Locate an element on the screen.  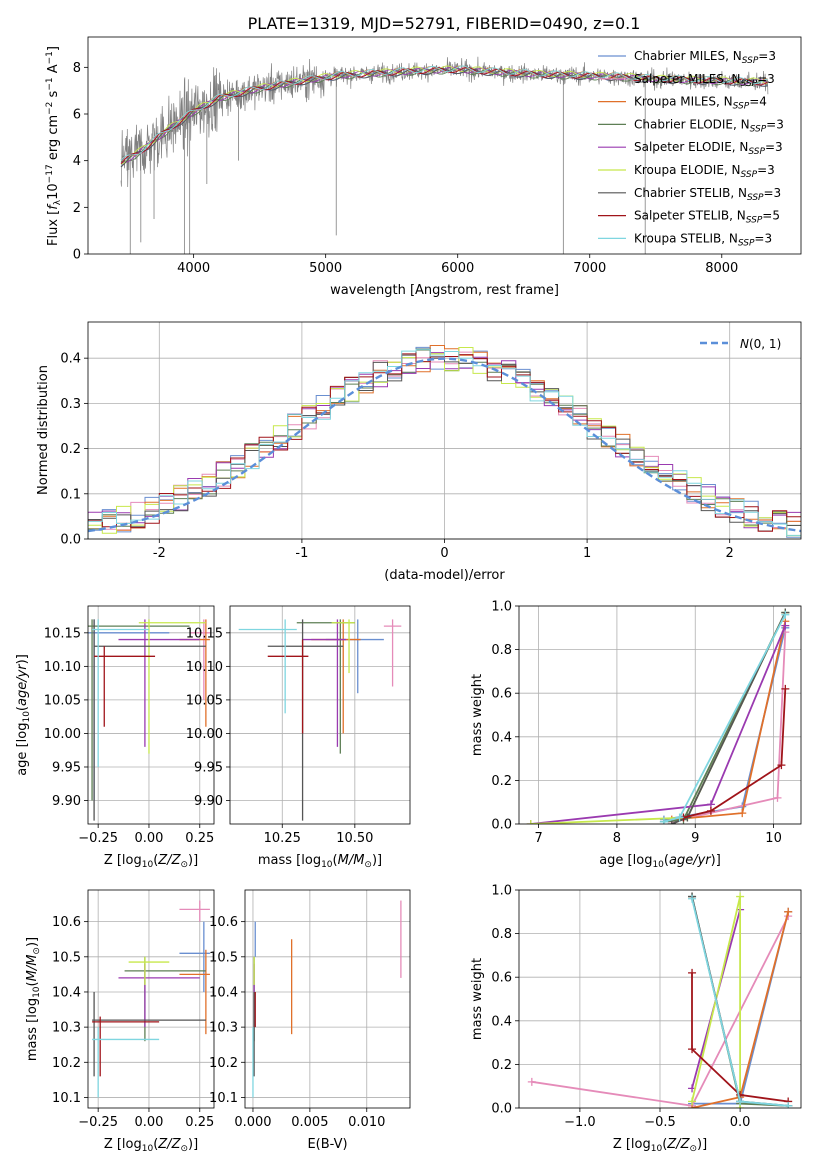
x-tick-label: -1 is located at coordinates (301, 553).